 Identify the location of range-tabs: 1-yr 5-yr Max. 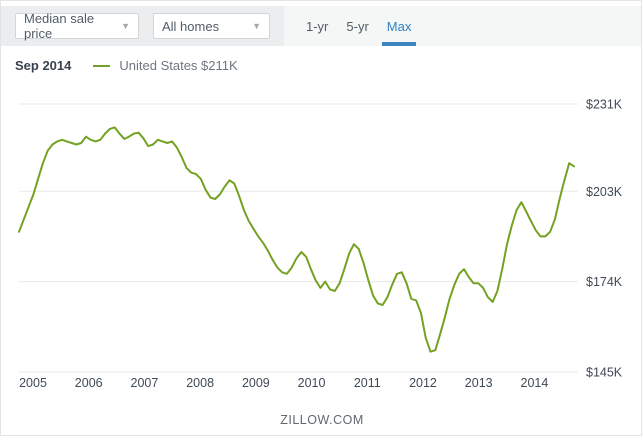
(362, 26).